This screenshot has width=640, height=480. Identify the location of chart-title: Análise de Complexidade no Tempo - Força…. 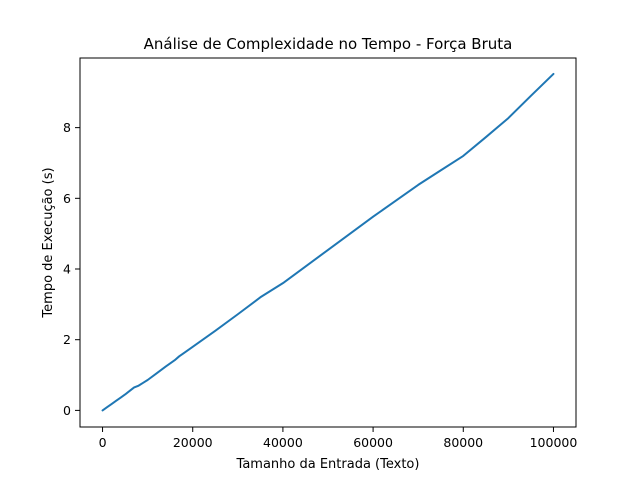
(328, 44).